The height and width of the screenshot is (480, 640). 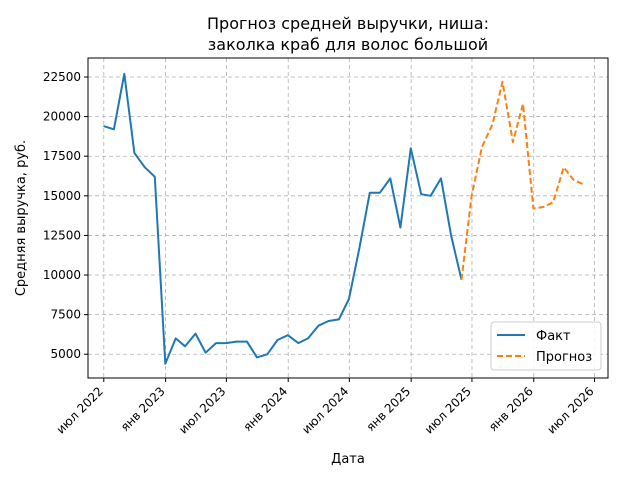 What do you see at coordinates (62, 275) in the screenshot?
I see `y-tick-label: 10000` at bounding box center [62, 275].